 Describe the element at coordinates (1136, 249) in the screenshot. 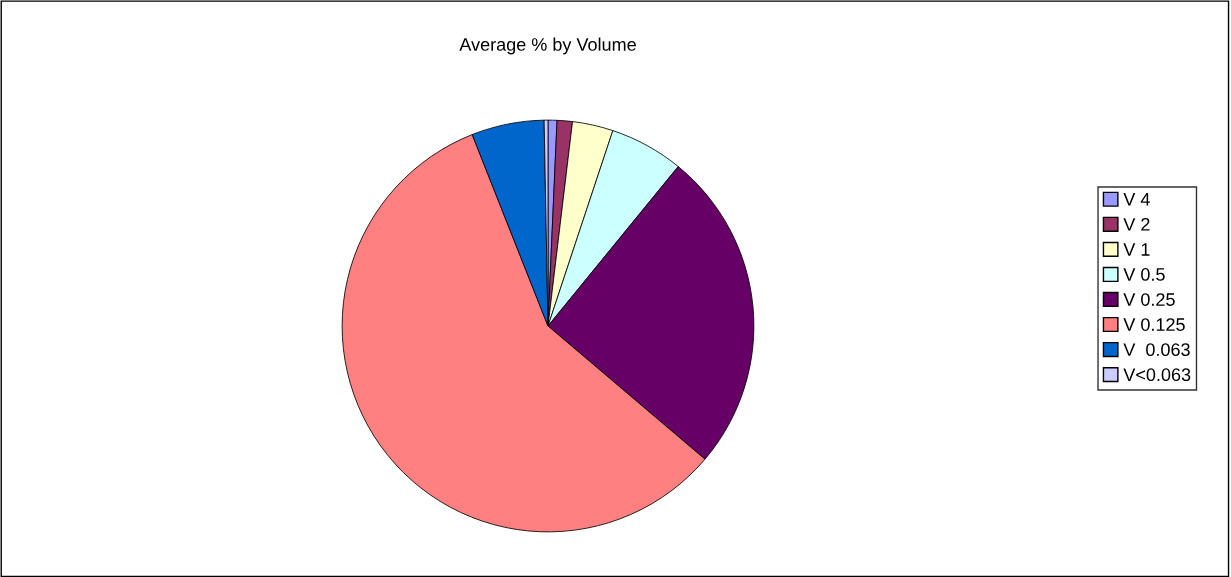

I see `legend-label: V 1` at that location.